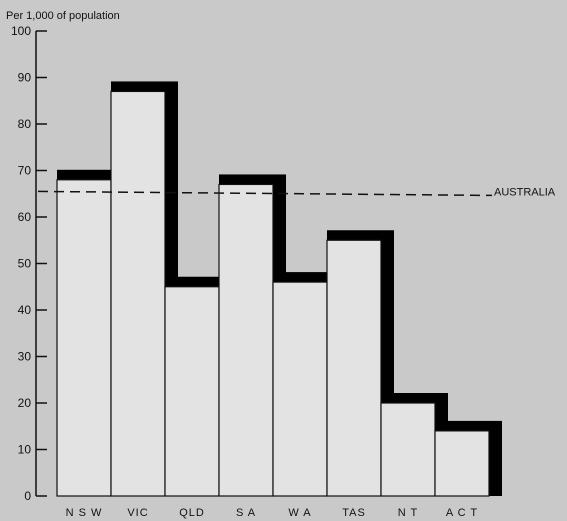 The height and width of the screenshot is (521, 567). What do you see at coordinates (25, 78) in the screenshot?
I see `y-tick-label: 90` at bounding box center [25, 78].